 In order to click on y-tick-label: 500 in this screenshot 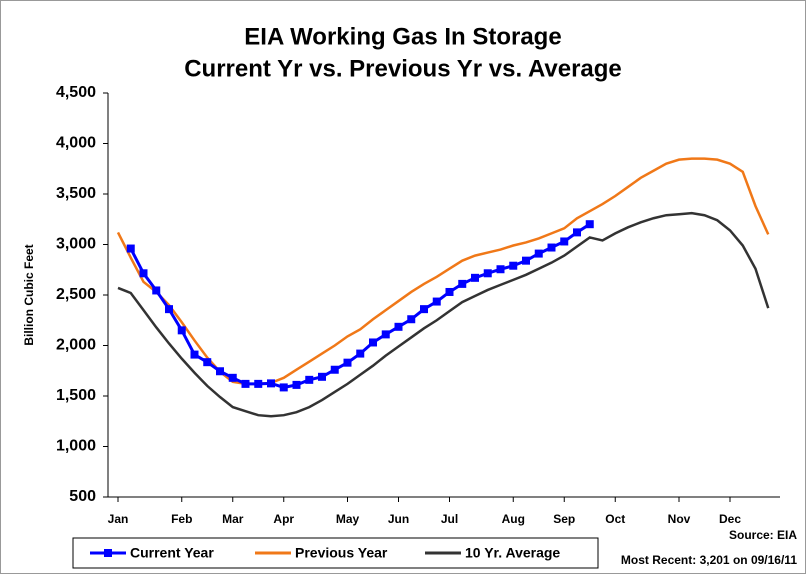, I will do `click(82, 496)`.